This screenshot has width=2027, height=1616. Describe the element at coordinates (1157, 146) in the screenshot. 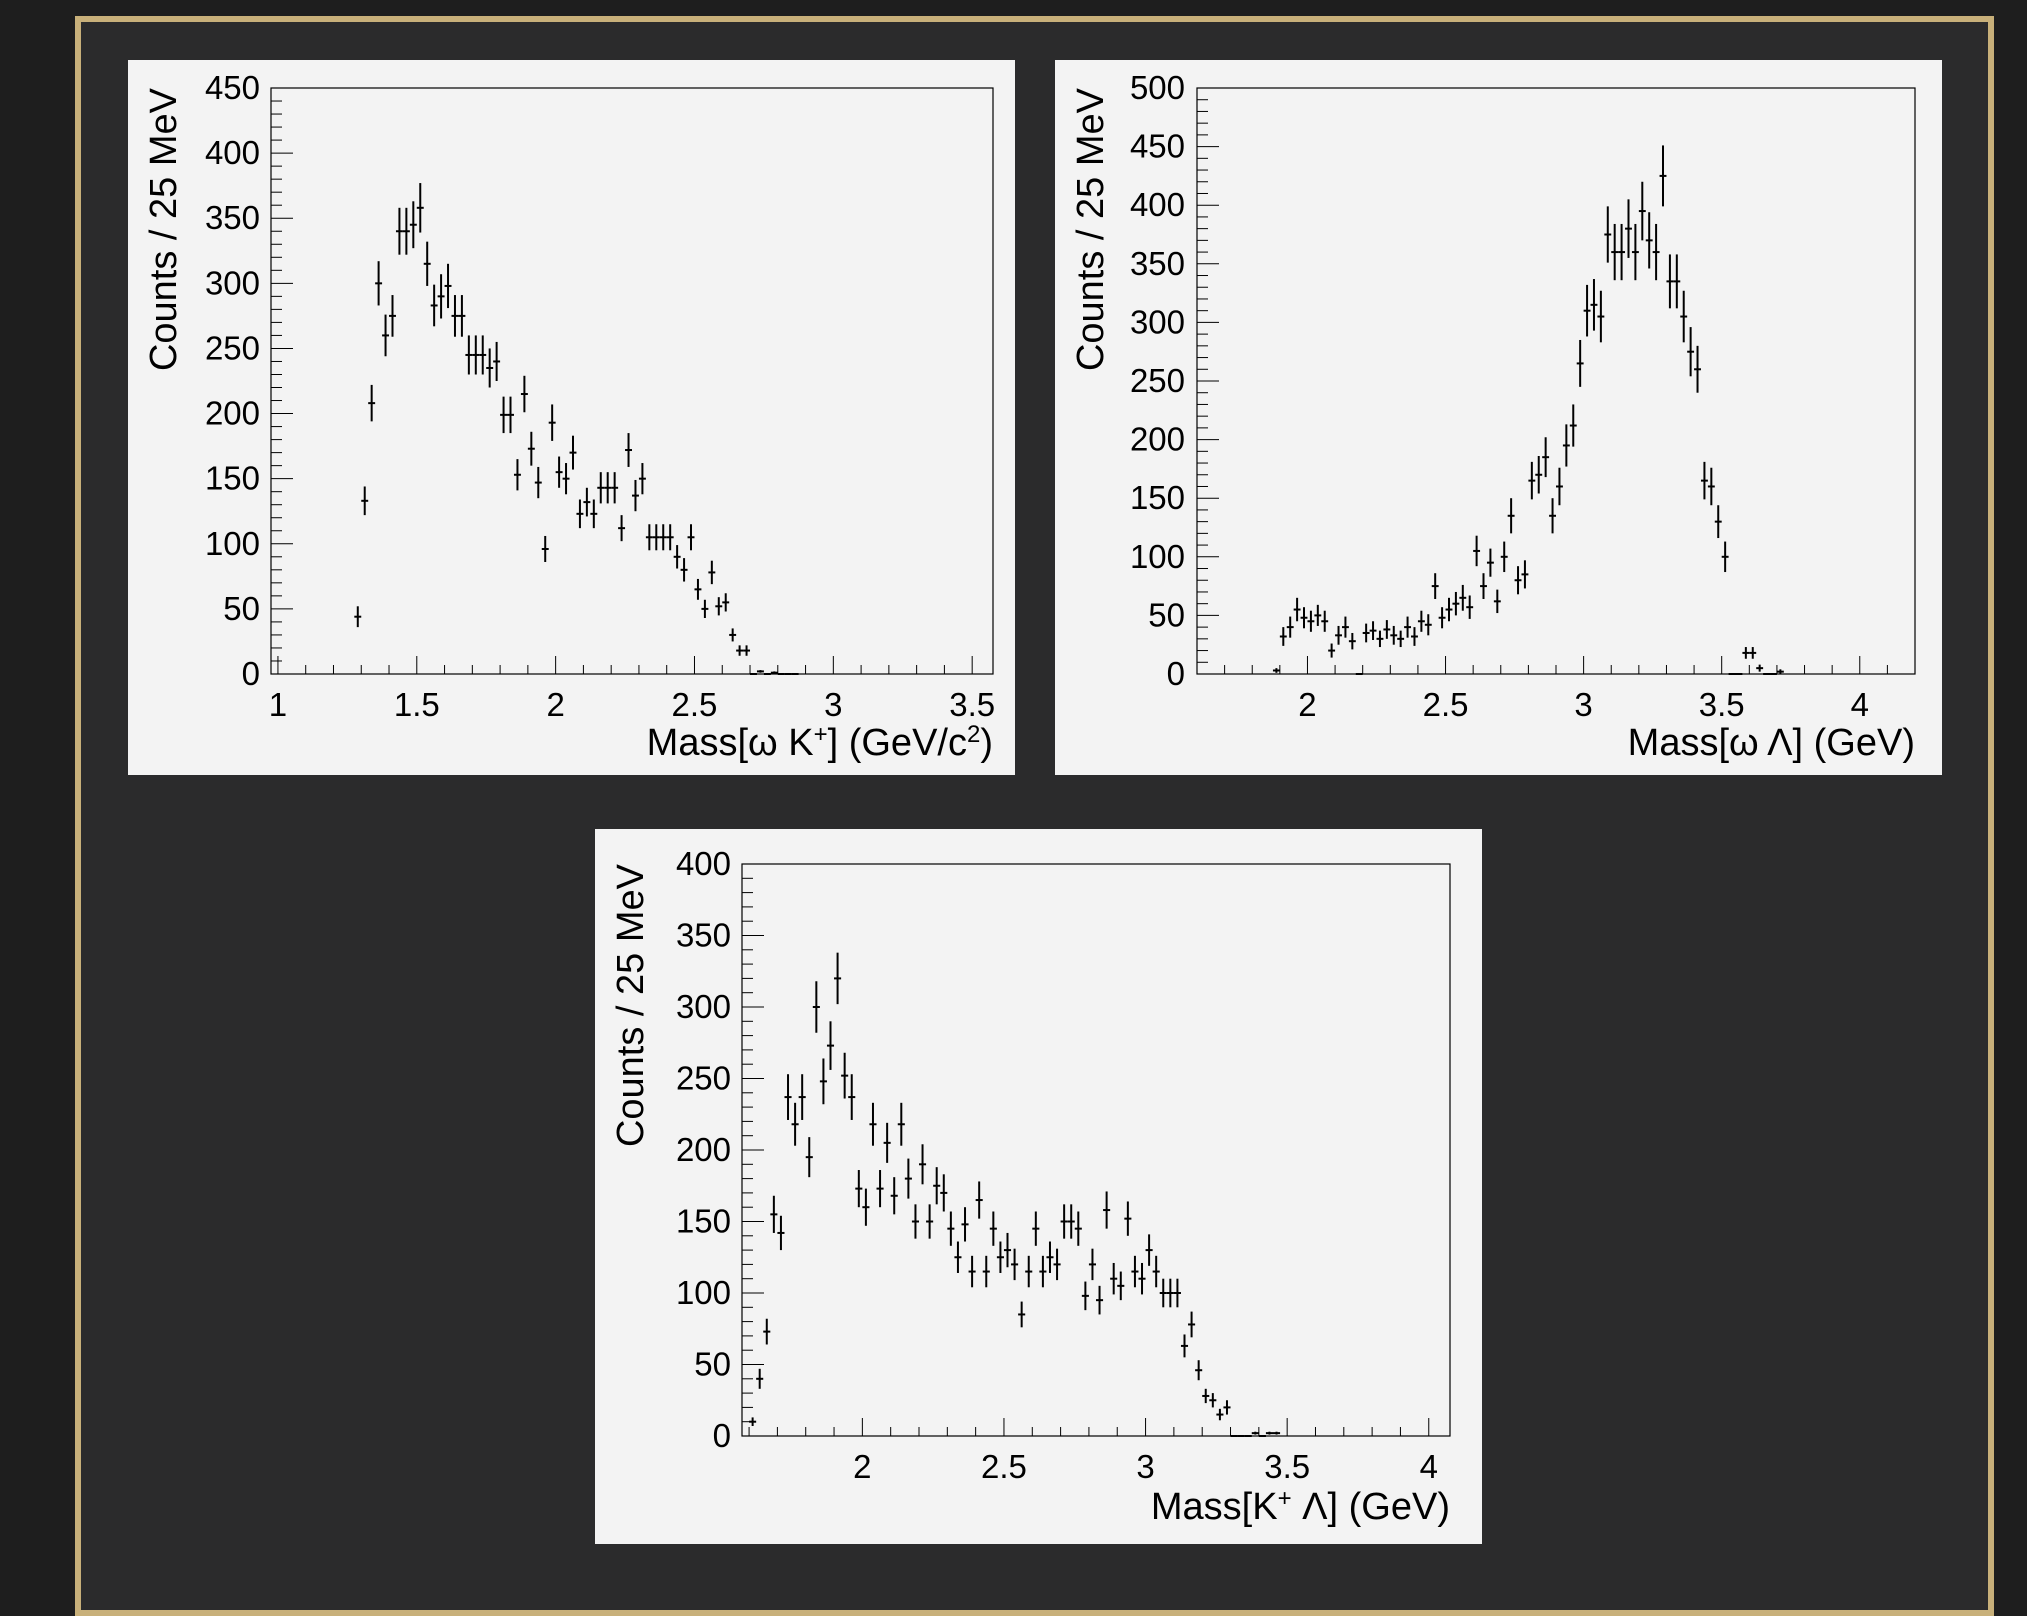

I see `y-tick-label: 450` at that location.